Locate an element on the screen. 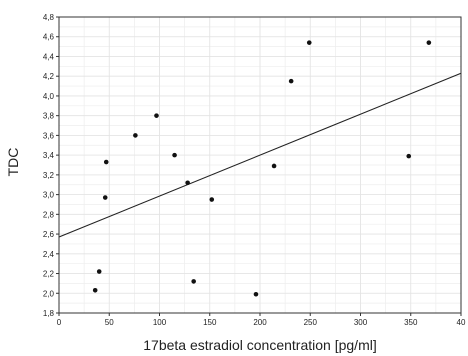 The image size is (468, 356). y-tick-label: 2,2 is located at coordinates (49, 274).